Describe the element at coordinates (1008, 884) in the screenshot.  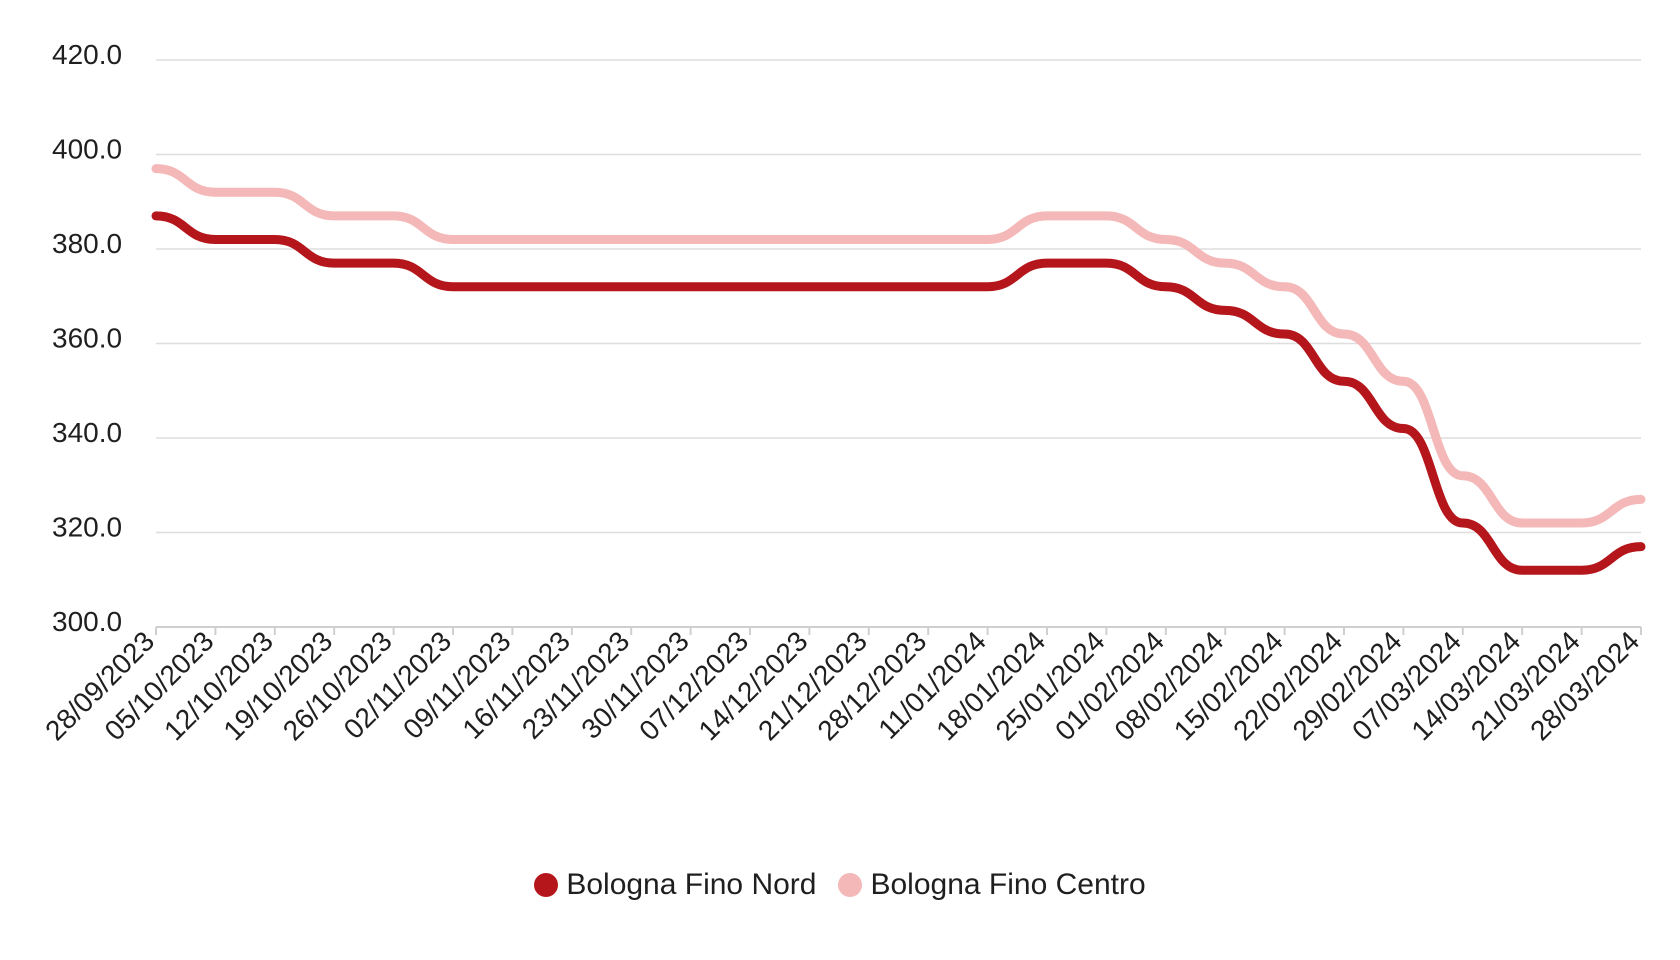
I see `legend-label: Bologna Fino Centro` at that location.